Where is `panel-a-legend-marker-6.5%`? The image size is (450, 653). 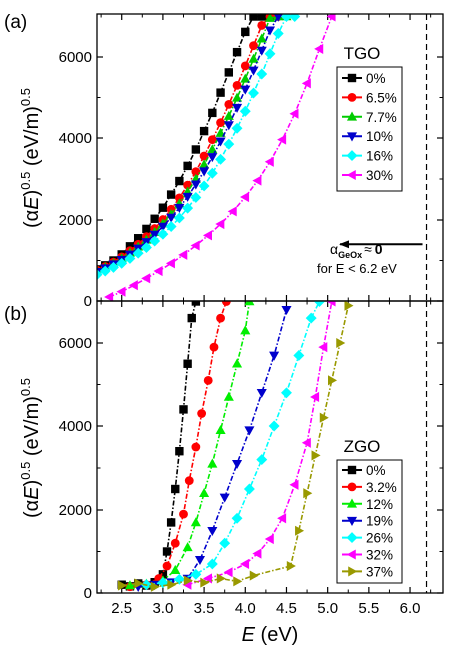
panel-a-legend-marker-6.5% is located at coordinates (352, 97).